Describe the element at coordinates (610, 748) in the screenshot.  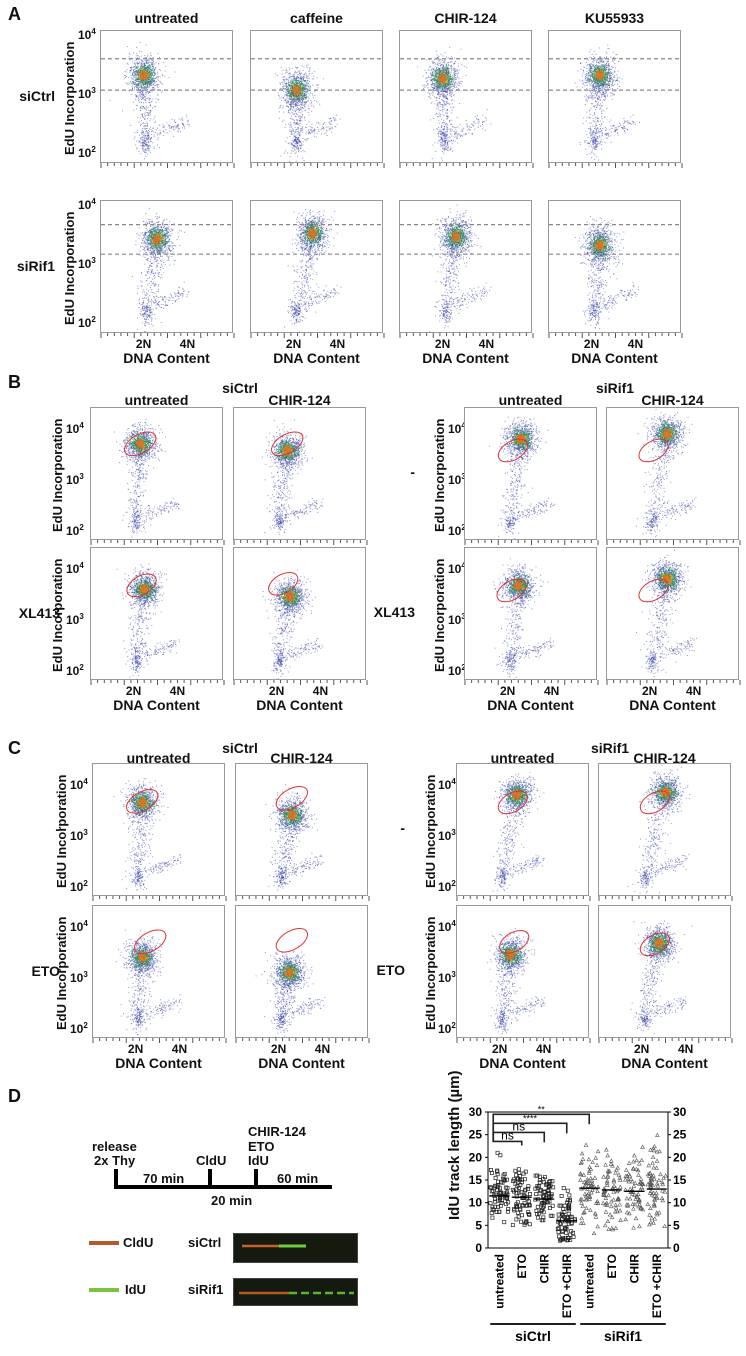
I see `group-label-sirif1: siRif1` at that location.